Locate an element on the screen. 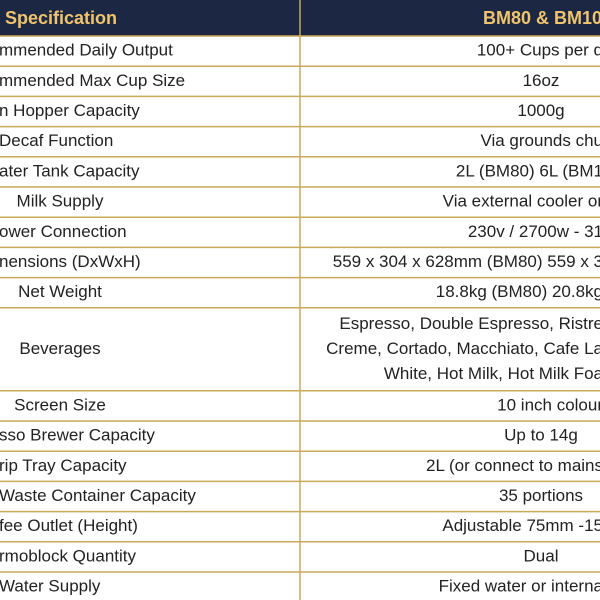 Image resolution: width=600 pixels, height=600 pixels. spec-value: 1000g is located at coordinates (540, 110).